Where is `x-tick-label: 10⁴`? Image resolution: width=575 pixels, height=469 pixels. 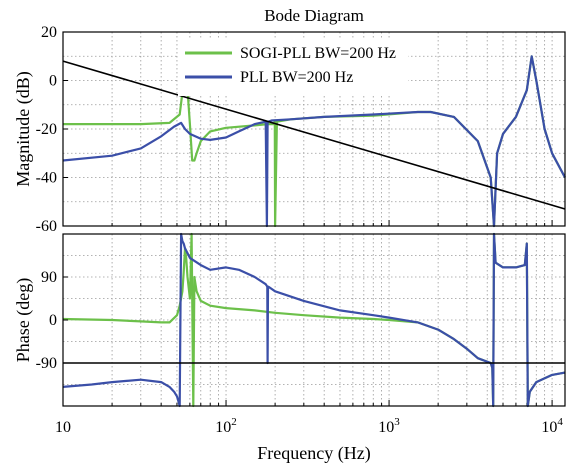
x-tick-label: 10⁴ is located at coordinates (552, 426).